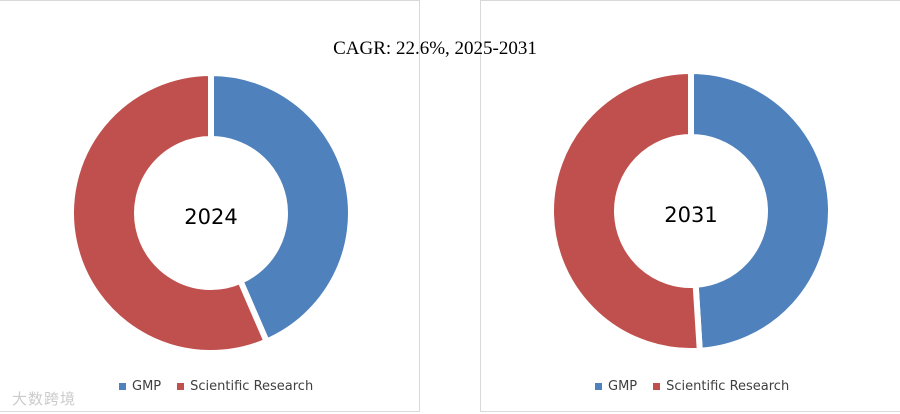  I want to click on chart-title: CAGR: 22.6%, 2025-2031, so click(435, 48).